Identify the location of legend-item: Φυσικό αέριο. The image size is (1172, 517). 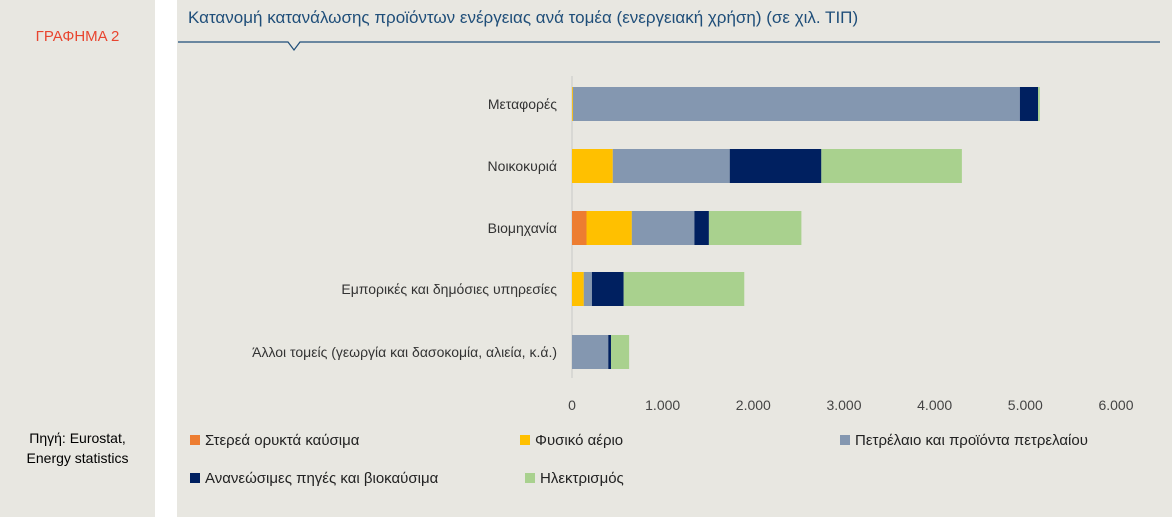
(571, 440).